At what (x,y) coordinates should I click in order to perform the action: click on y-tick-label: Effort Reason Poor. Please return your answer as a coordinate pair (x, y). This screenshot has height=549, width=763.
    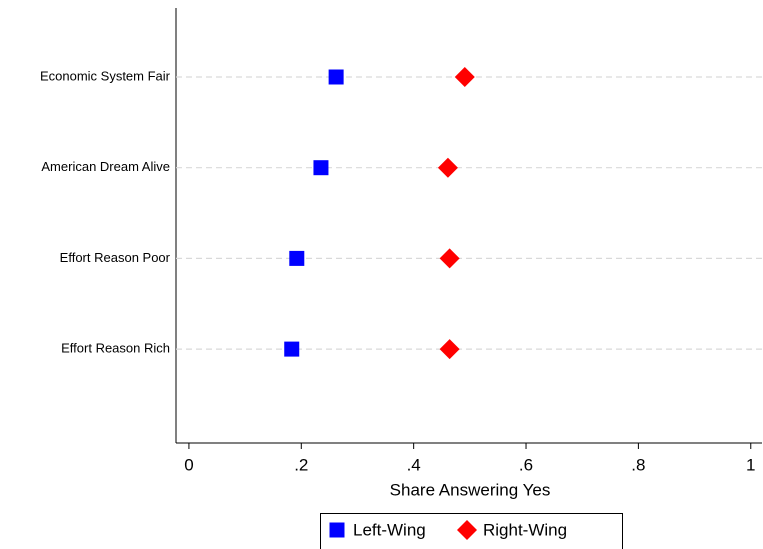
    Looking at the image, I should click on (115, 257).